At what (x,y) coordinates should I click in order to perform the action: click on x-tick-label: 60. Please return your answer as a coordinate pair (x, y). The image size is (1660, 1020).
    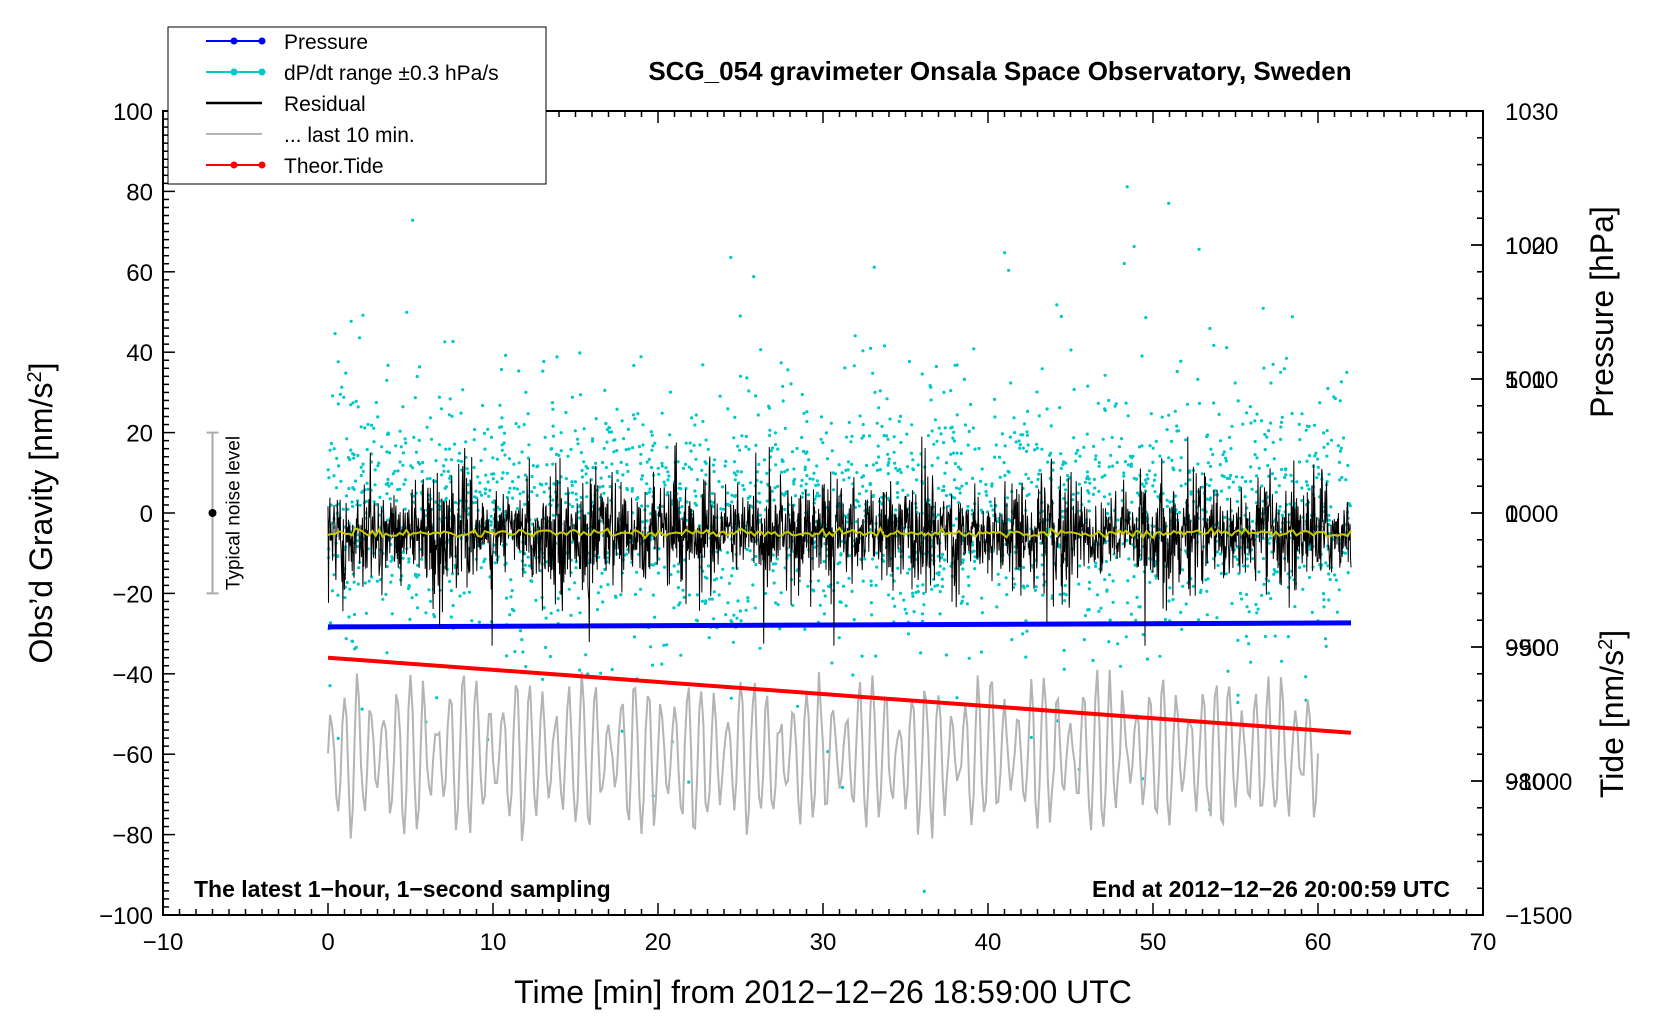
    Looking at the image, I should click on (1318, 942).